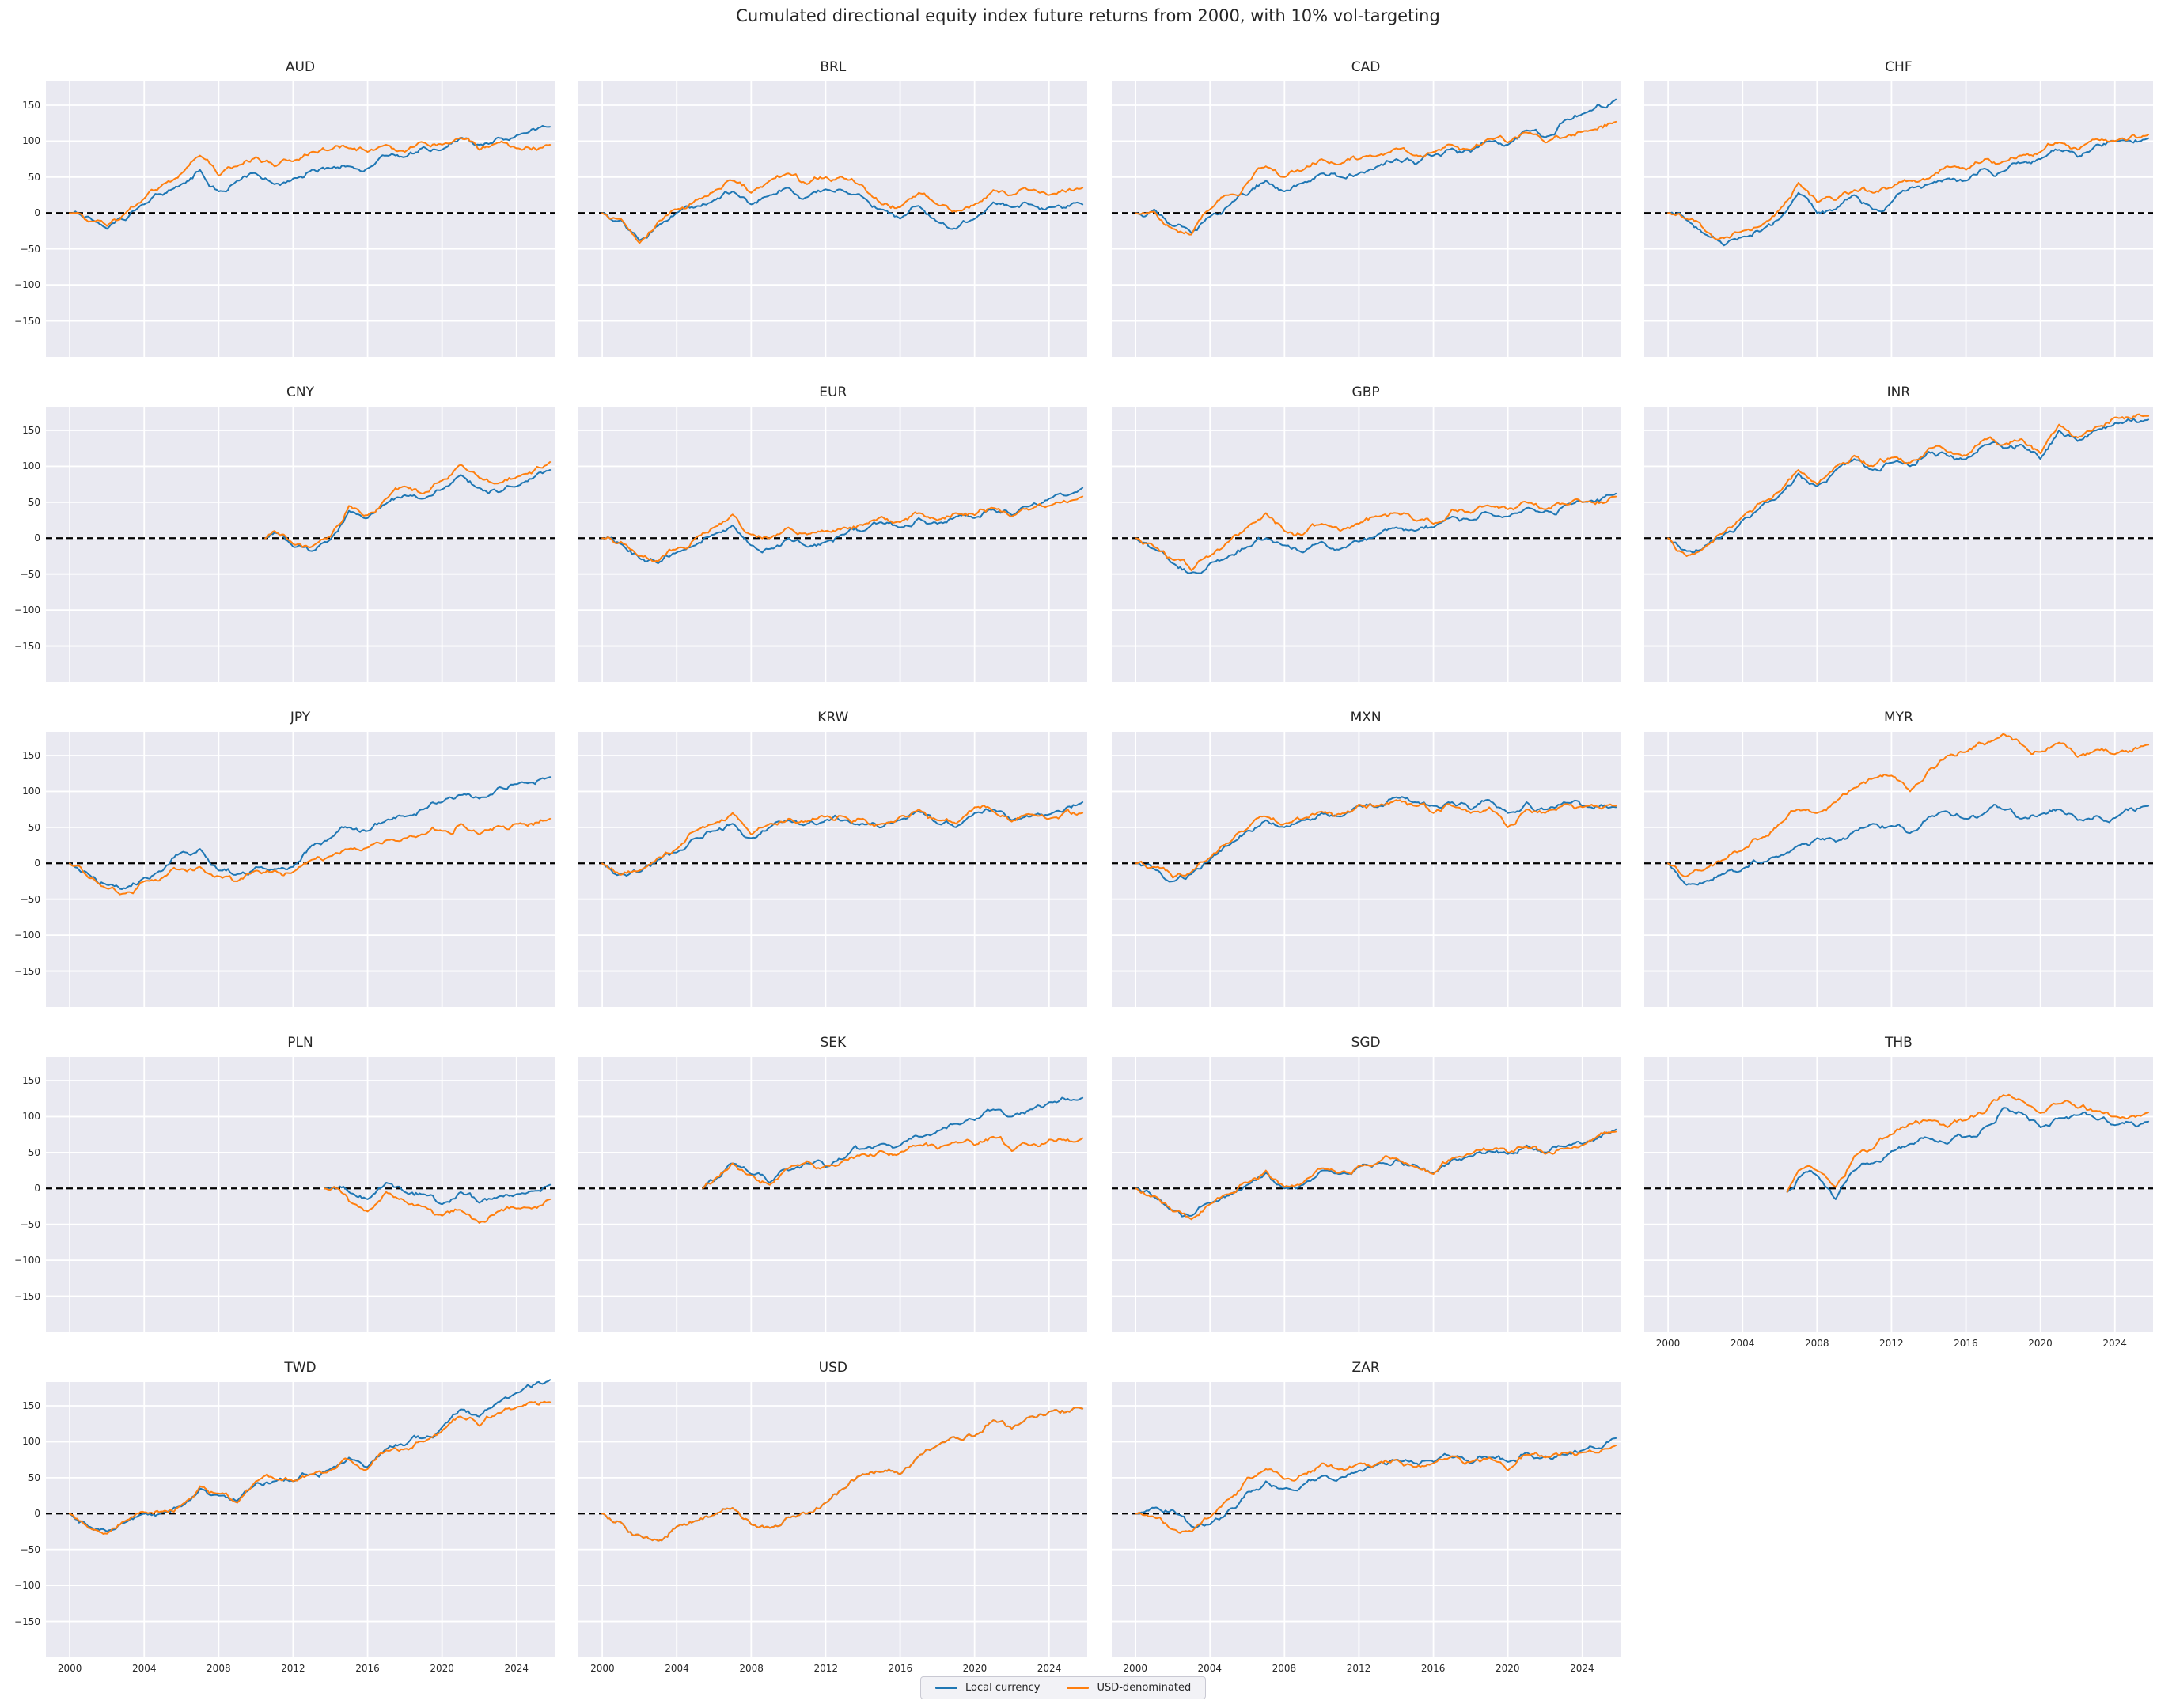  What do you see at coordinates (1907, 485) in the screenshot?
I see `series-usd-line-inr` at bounding box center [1907, 485].